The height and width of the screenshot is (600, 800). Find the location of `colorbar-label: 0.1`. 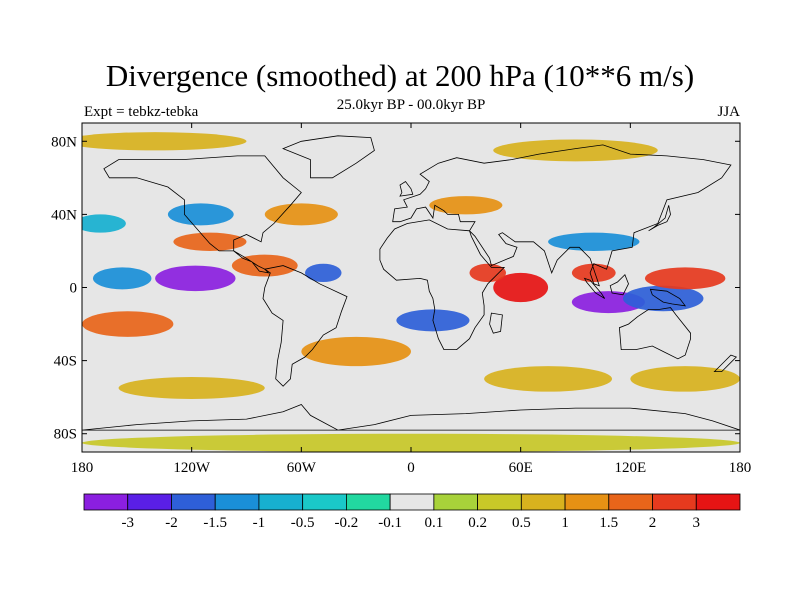

colorbar-label: 0.1 is located at coordinates (433, 523).